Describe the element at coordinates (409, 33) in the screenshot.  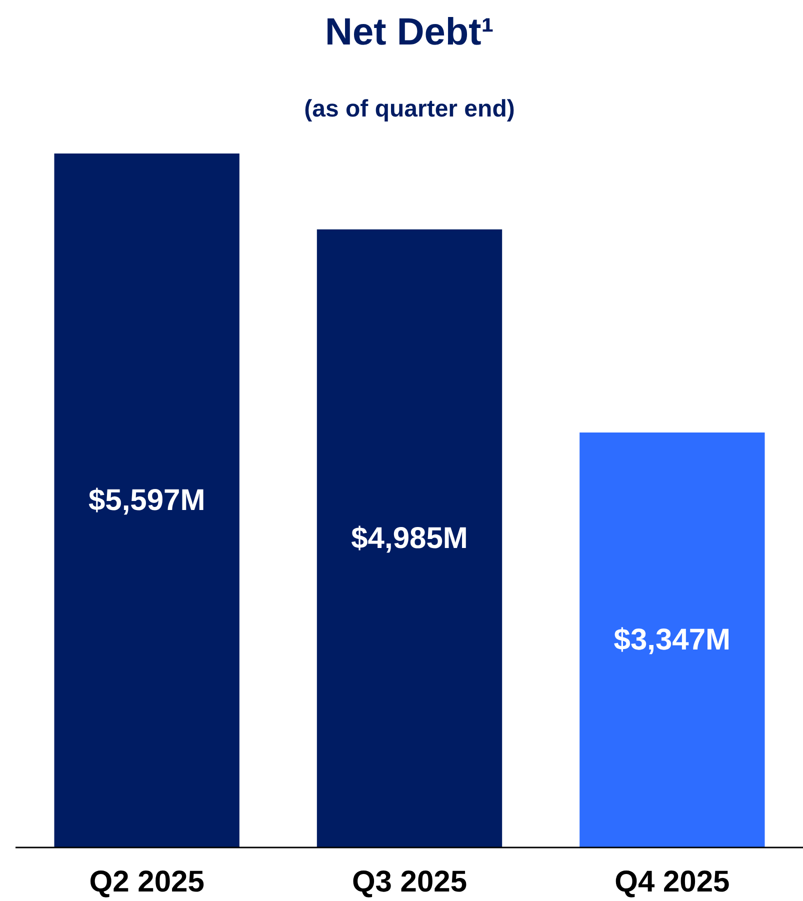
I see `chart-title: Net Debt¹` at that location.